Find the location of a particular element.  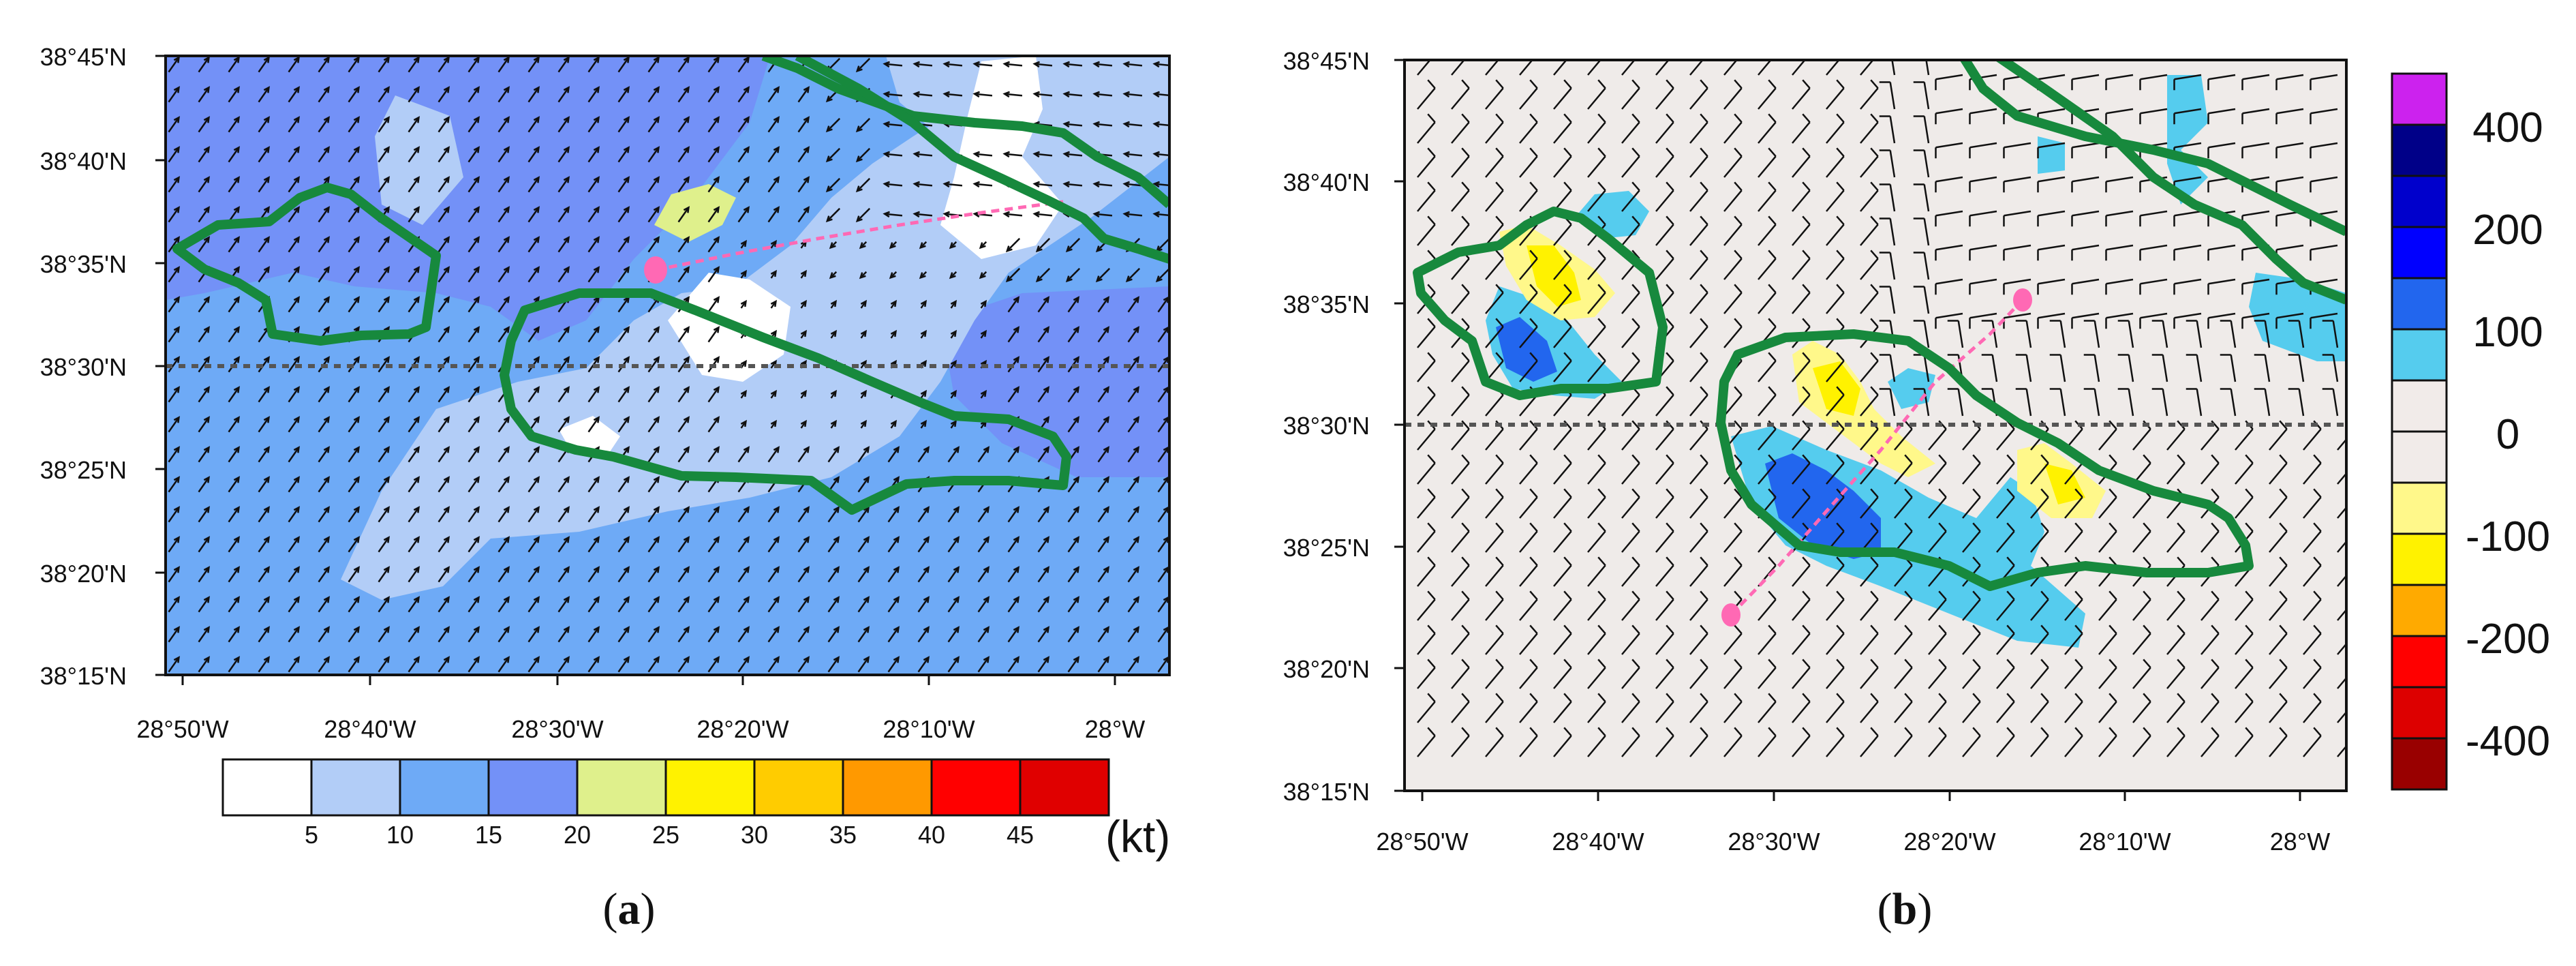

lon-tick-label: 28°40'W is located at coordinates (370, 729).